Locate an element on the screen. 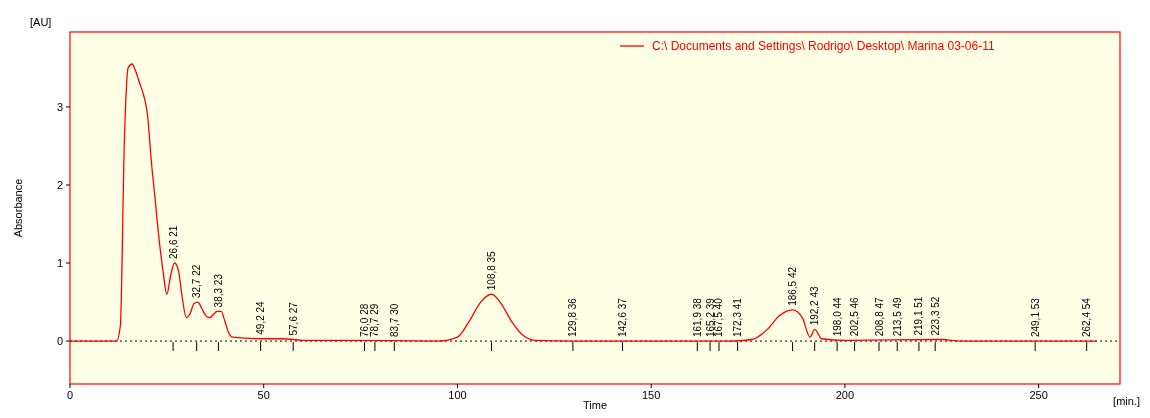 This screenshot has width=1150, height=418. y-tick-label: 1 is located at coordinates (59, 263).